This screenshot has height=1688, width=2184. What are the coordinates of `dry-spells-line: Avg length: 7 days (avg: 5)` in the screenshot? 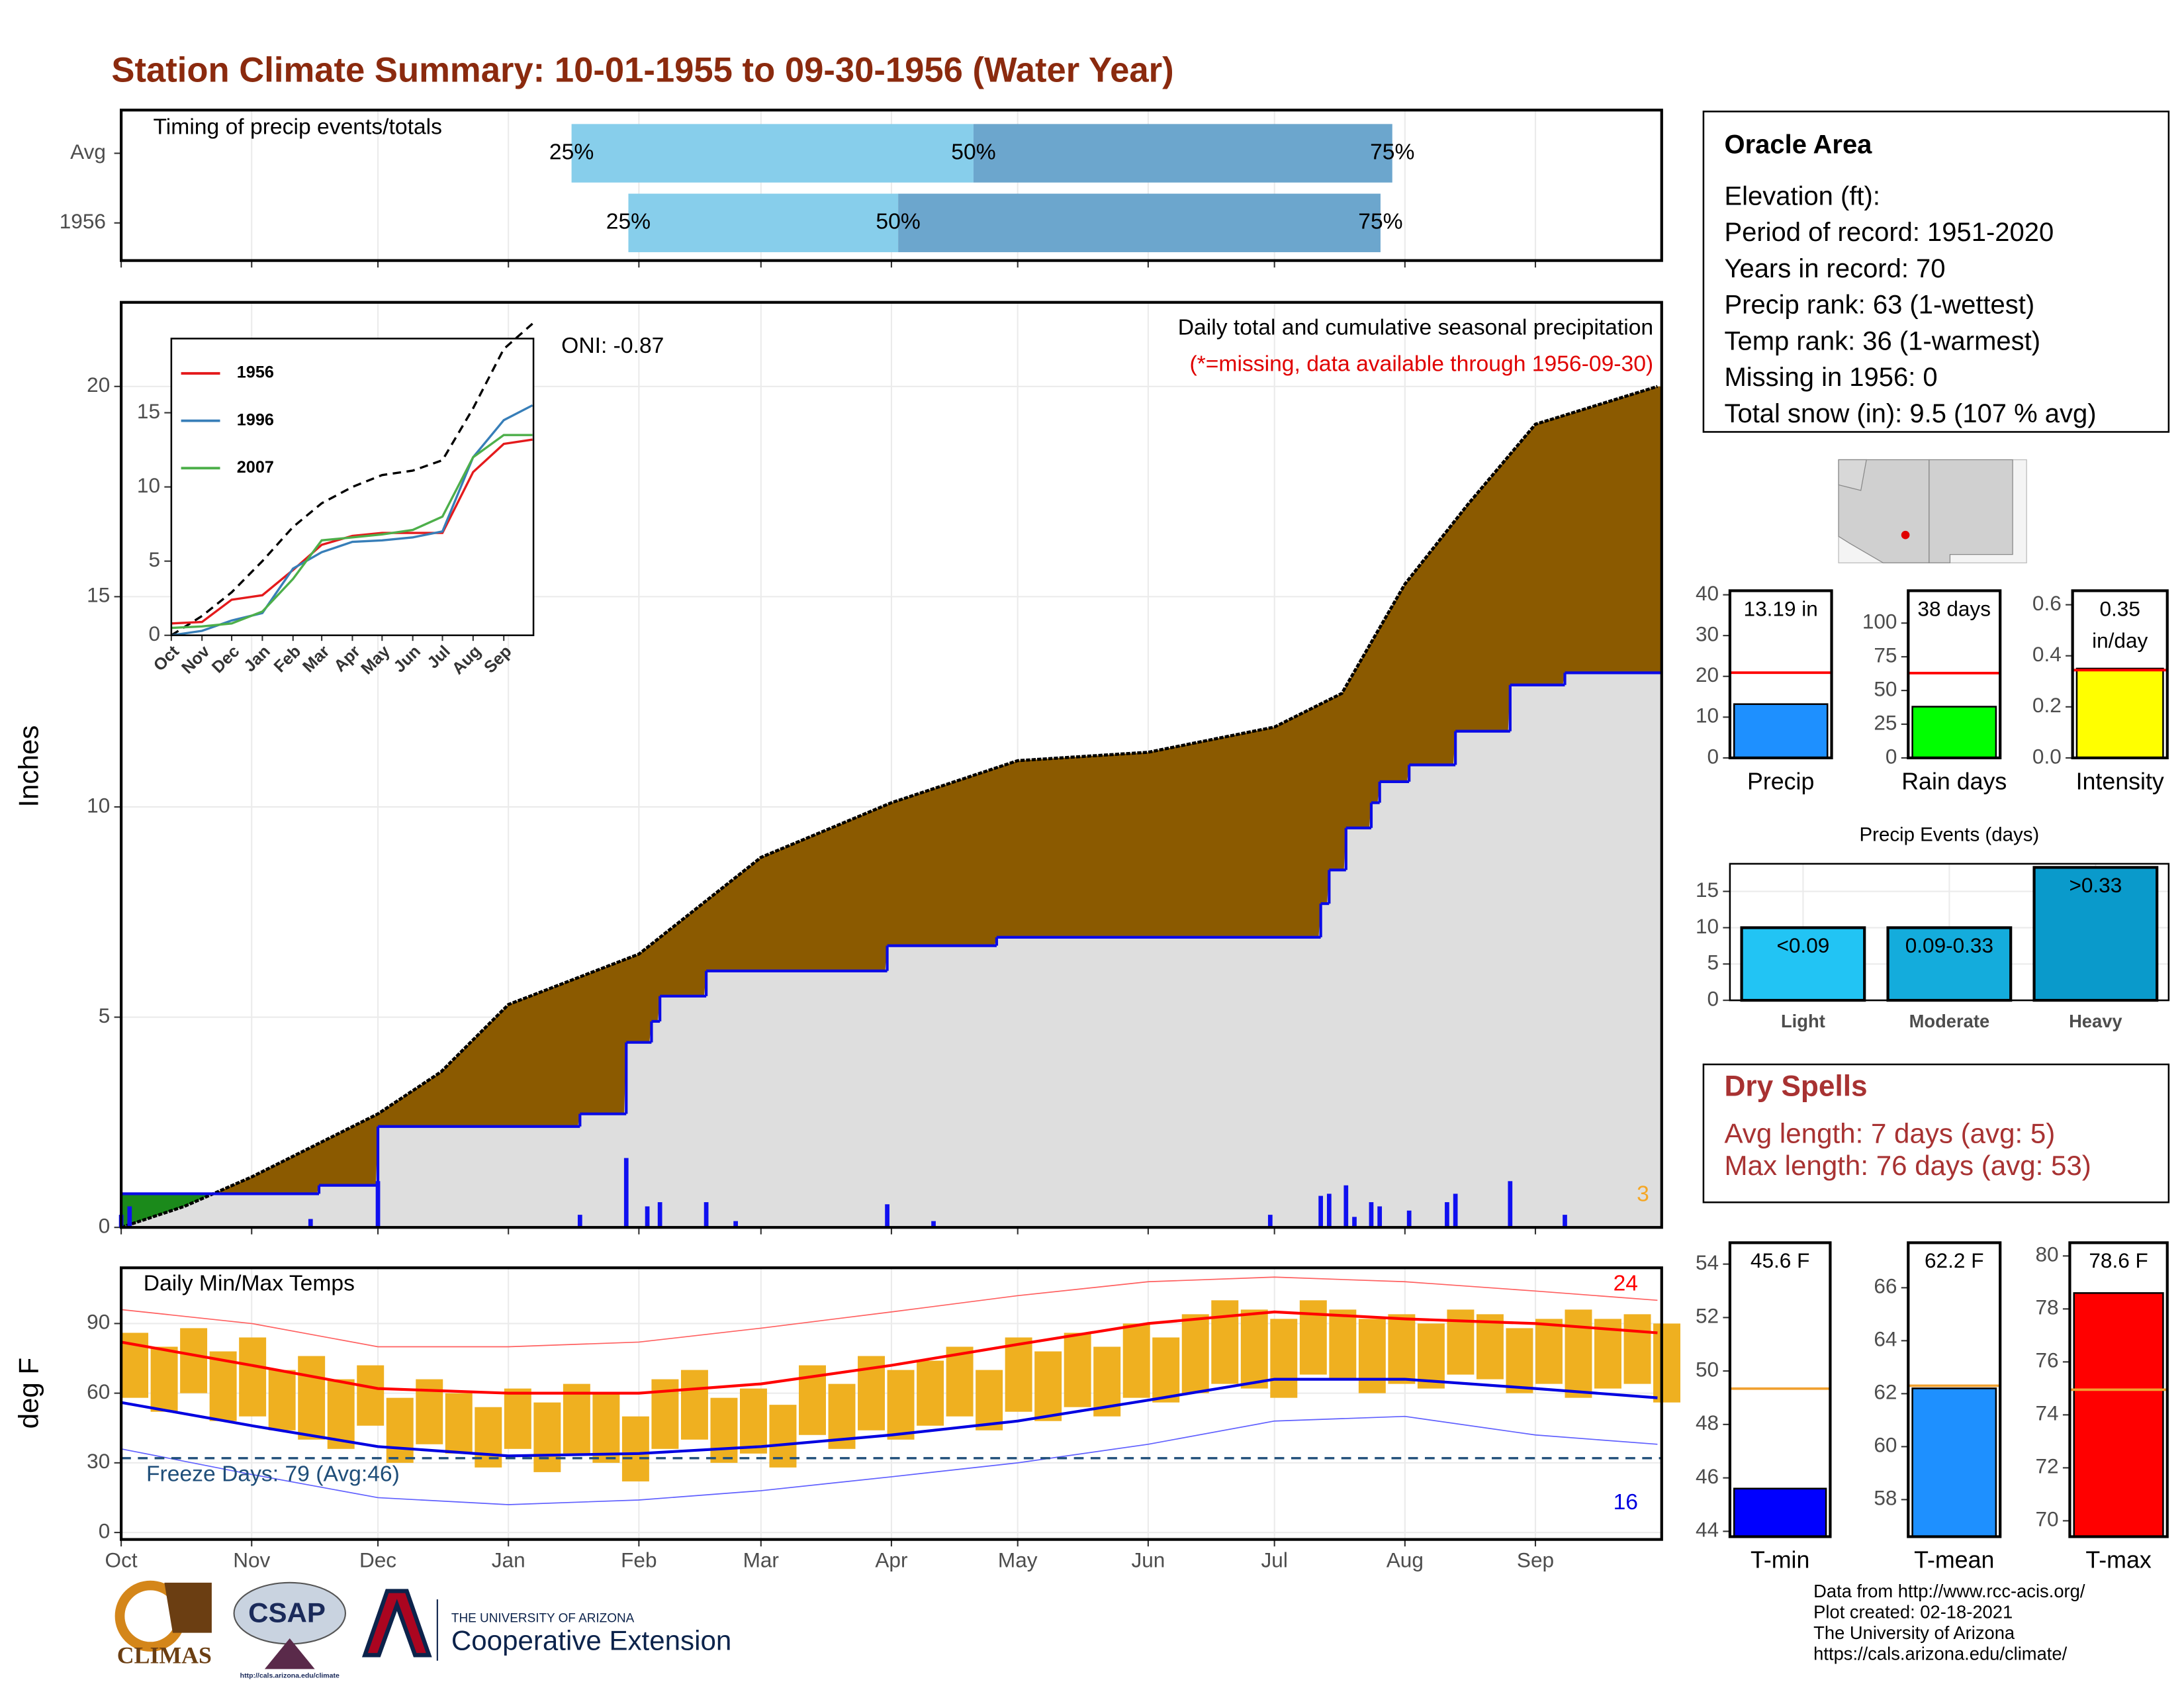 It's located at (1889, 1133).